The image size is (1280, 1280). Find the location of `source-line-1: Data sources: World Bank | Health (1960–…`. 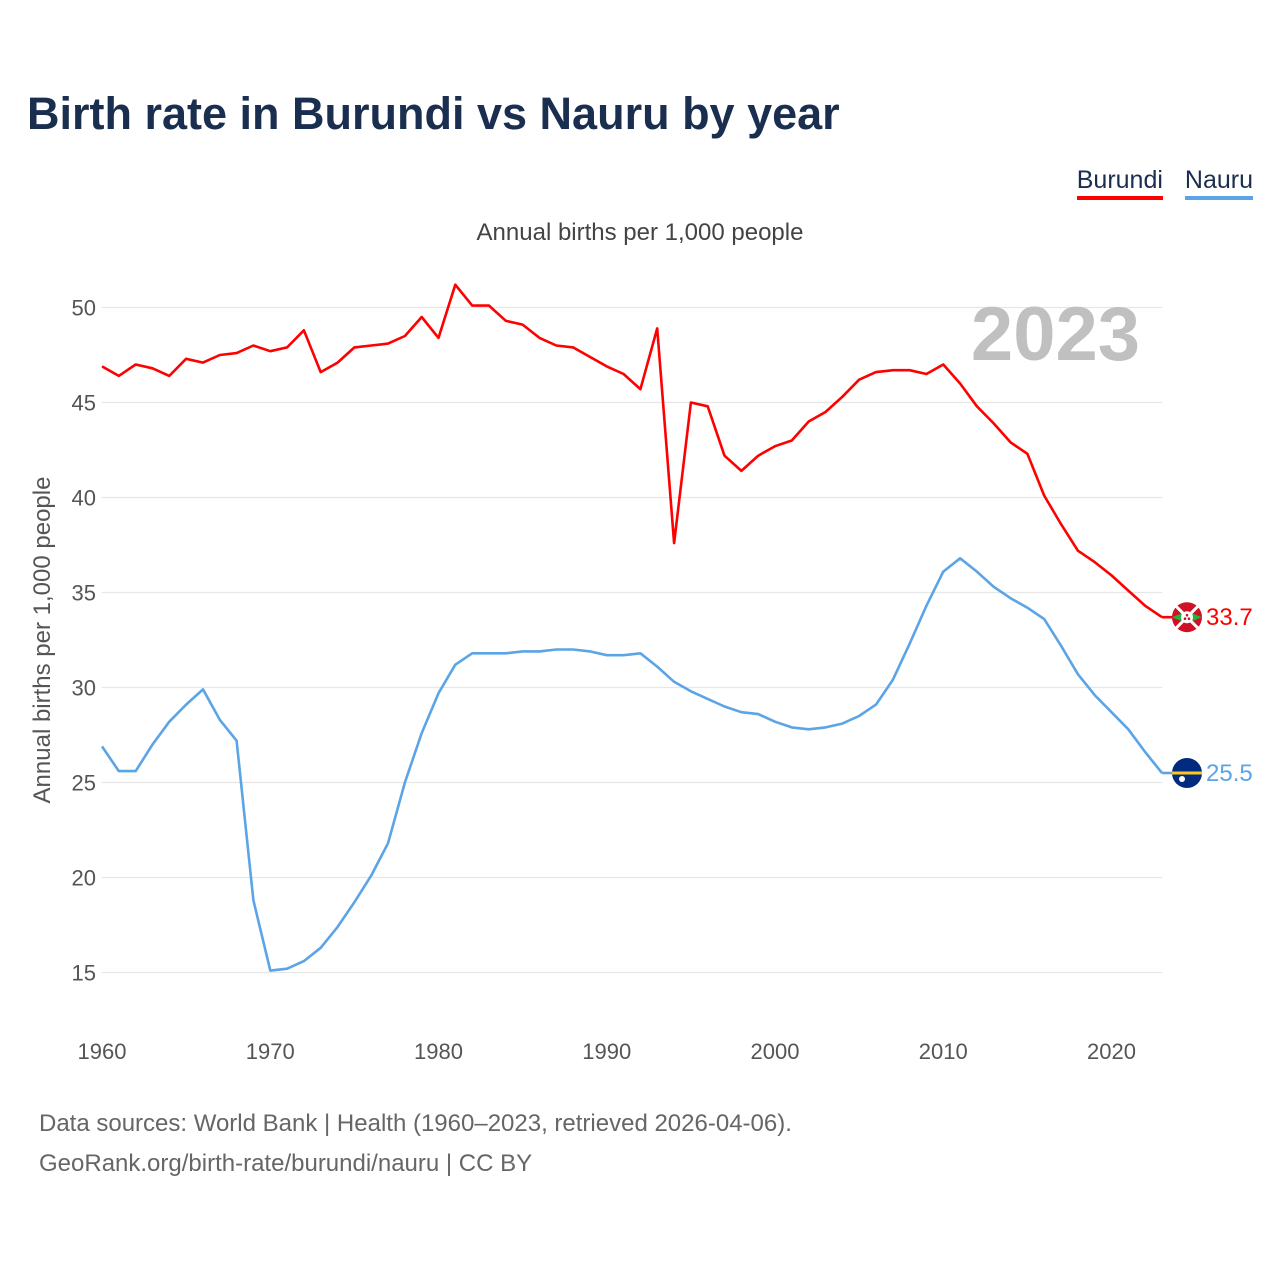

source-line-1: Data sources: World Bank | Health (1960–… is located at coordinates (415, 1123).